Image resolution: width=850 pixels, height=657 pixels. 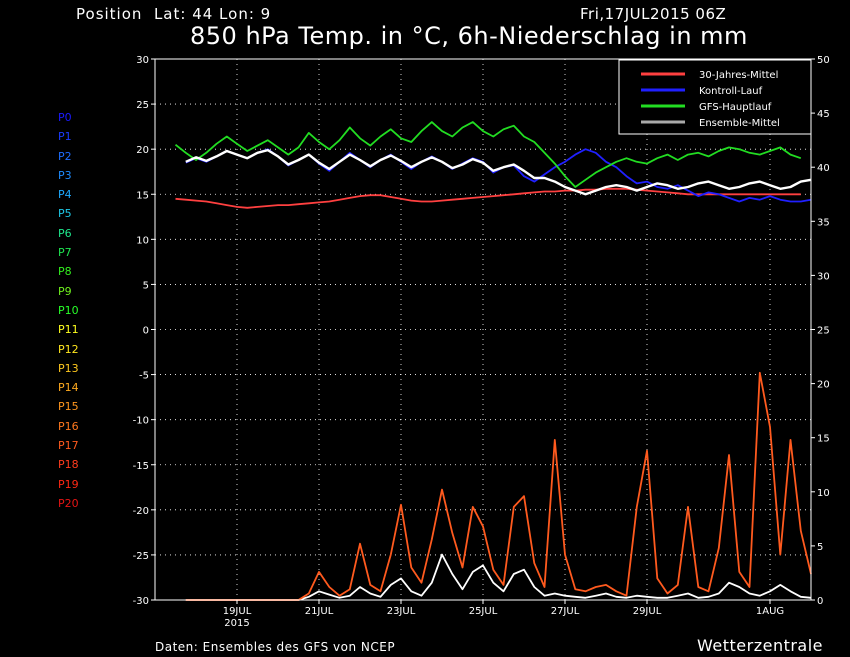 I want to click on x-tick-label: 23JUL, so click(x=401, y=611).